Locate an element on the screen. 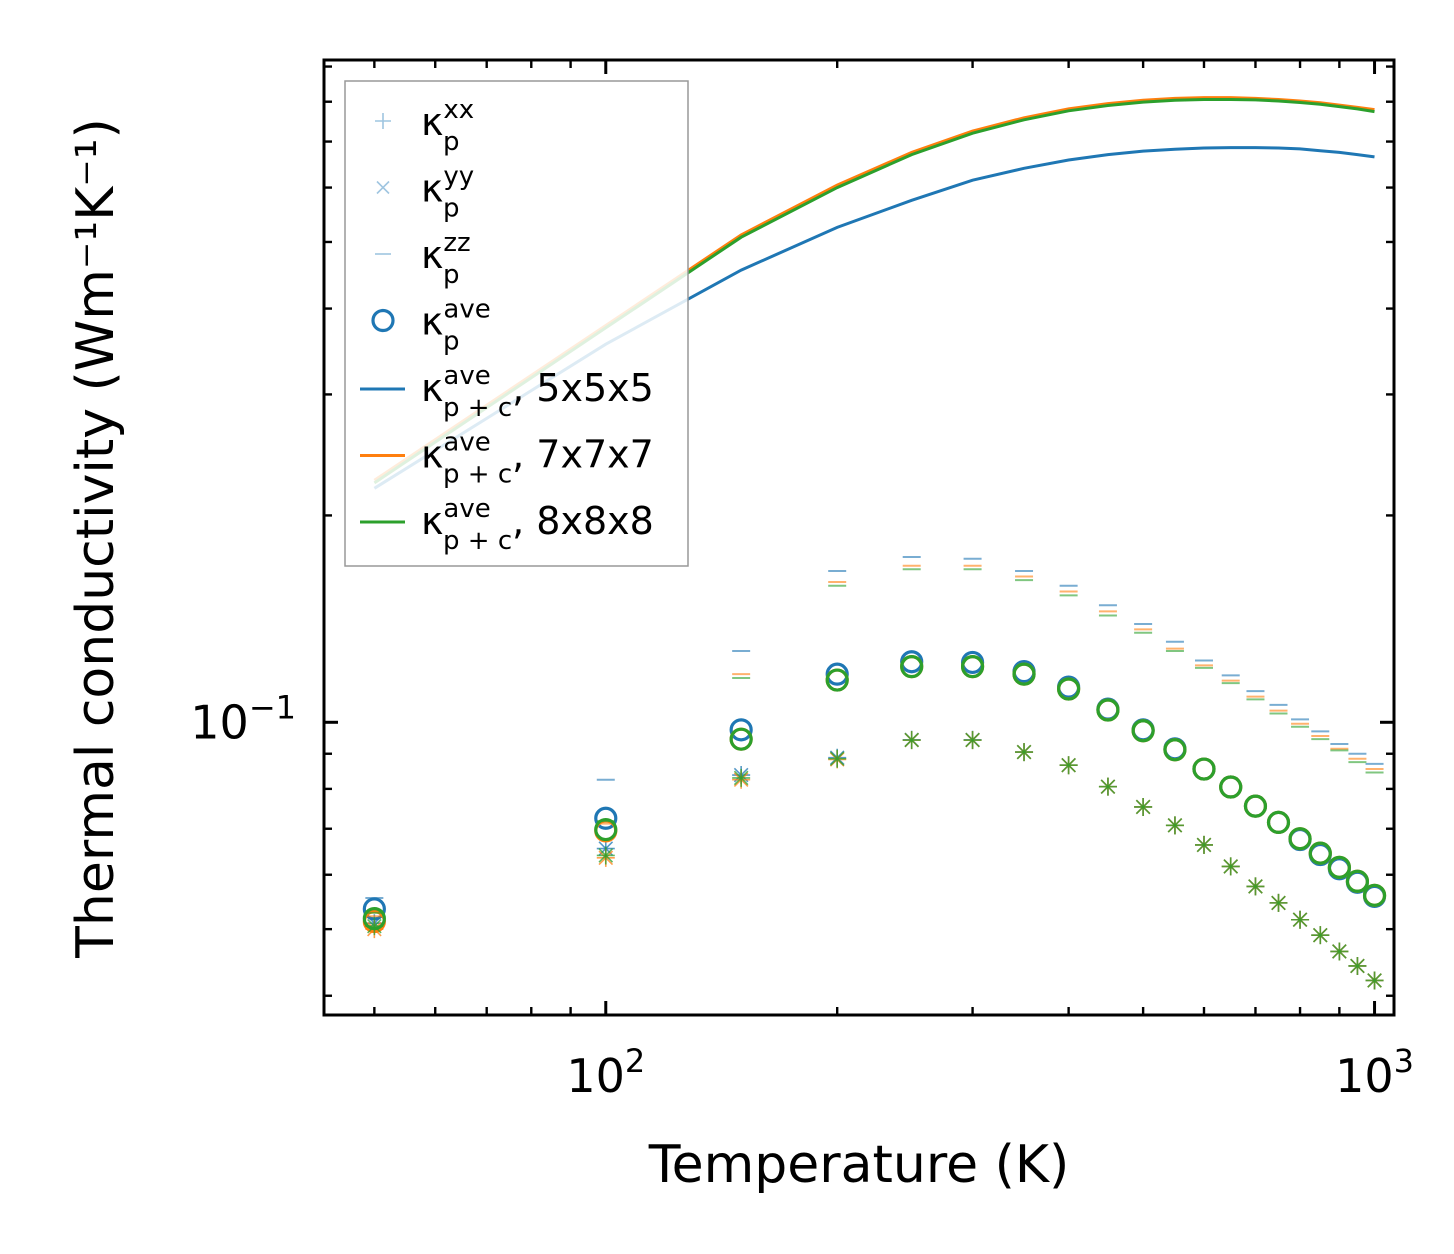 This screenshot has width=1454, height=1254. x-axis-label: Temperature (K) is located at coordinates (859, 1165).